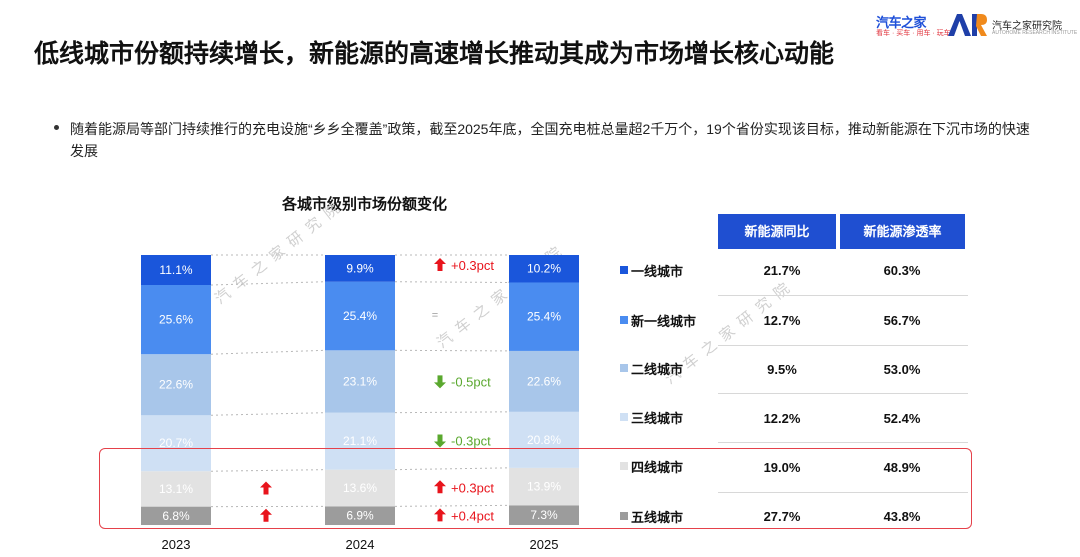 Image resolution: width=1080 pixels, height=557 pixels. What do you see at coordinates (782, 516) in the screenshot?
I see `row-yoy-tier5: 27.7%` at bounding box center [782, 516].